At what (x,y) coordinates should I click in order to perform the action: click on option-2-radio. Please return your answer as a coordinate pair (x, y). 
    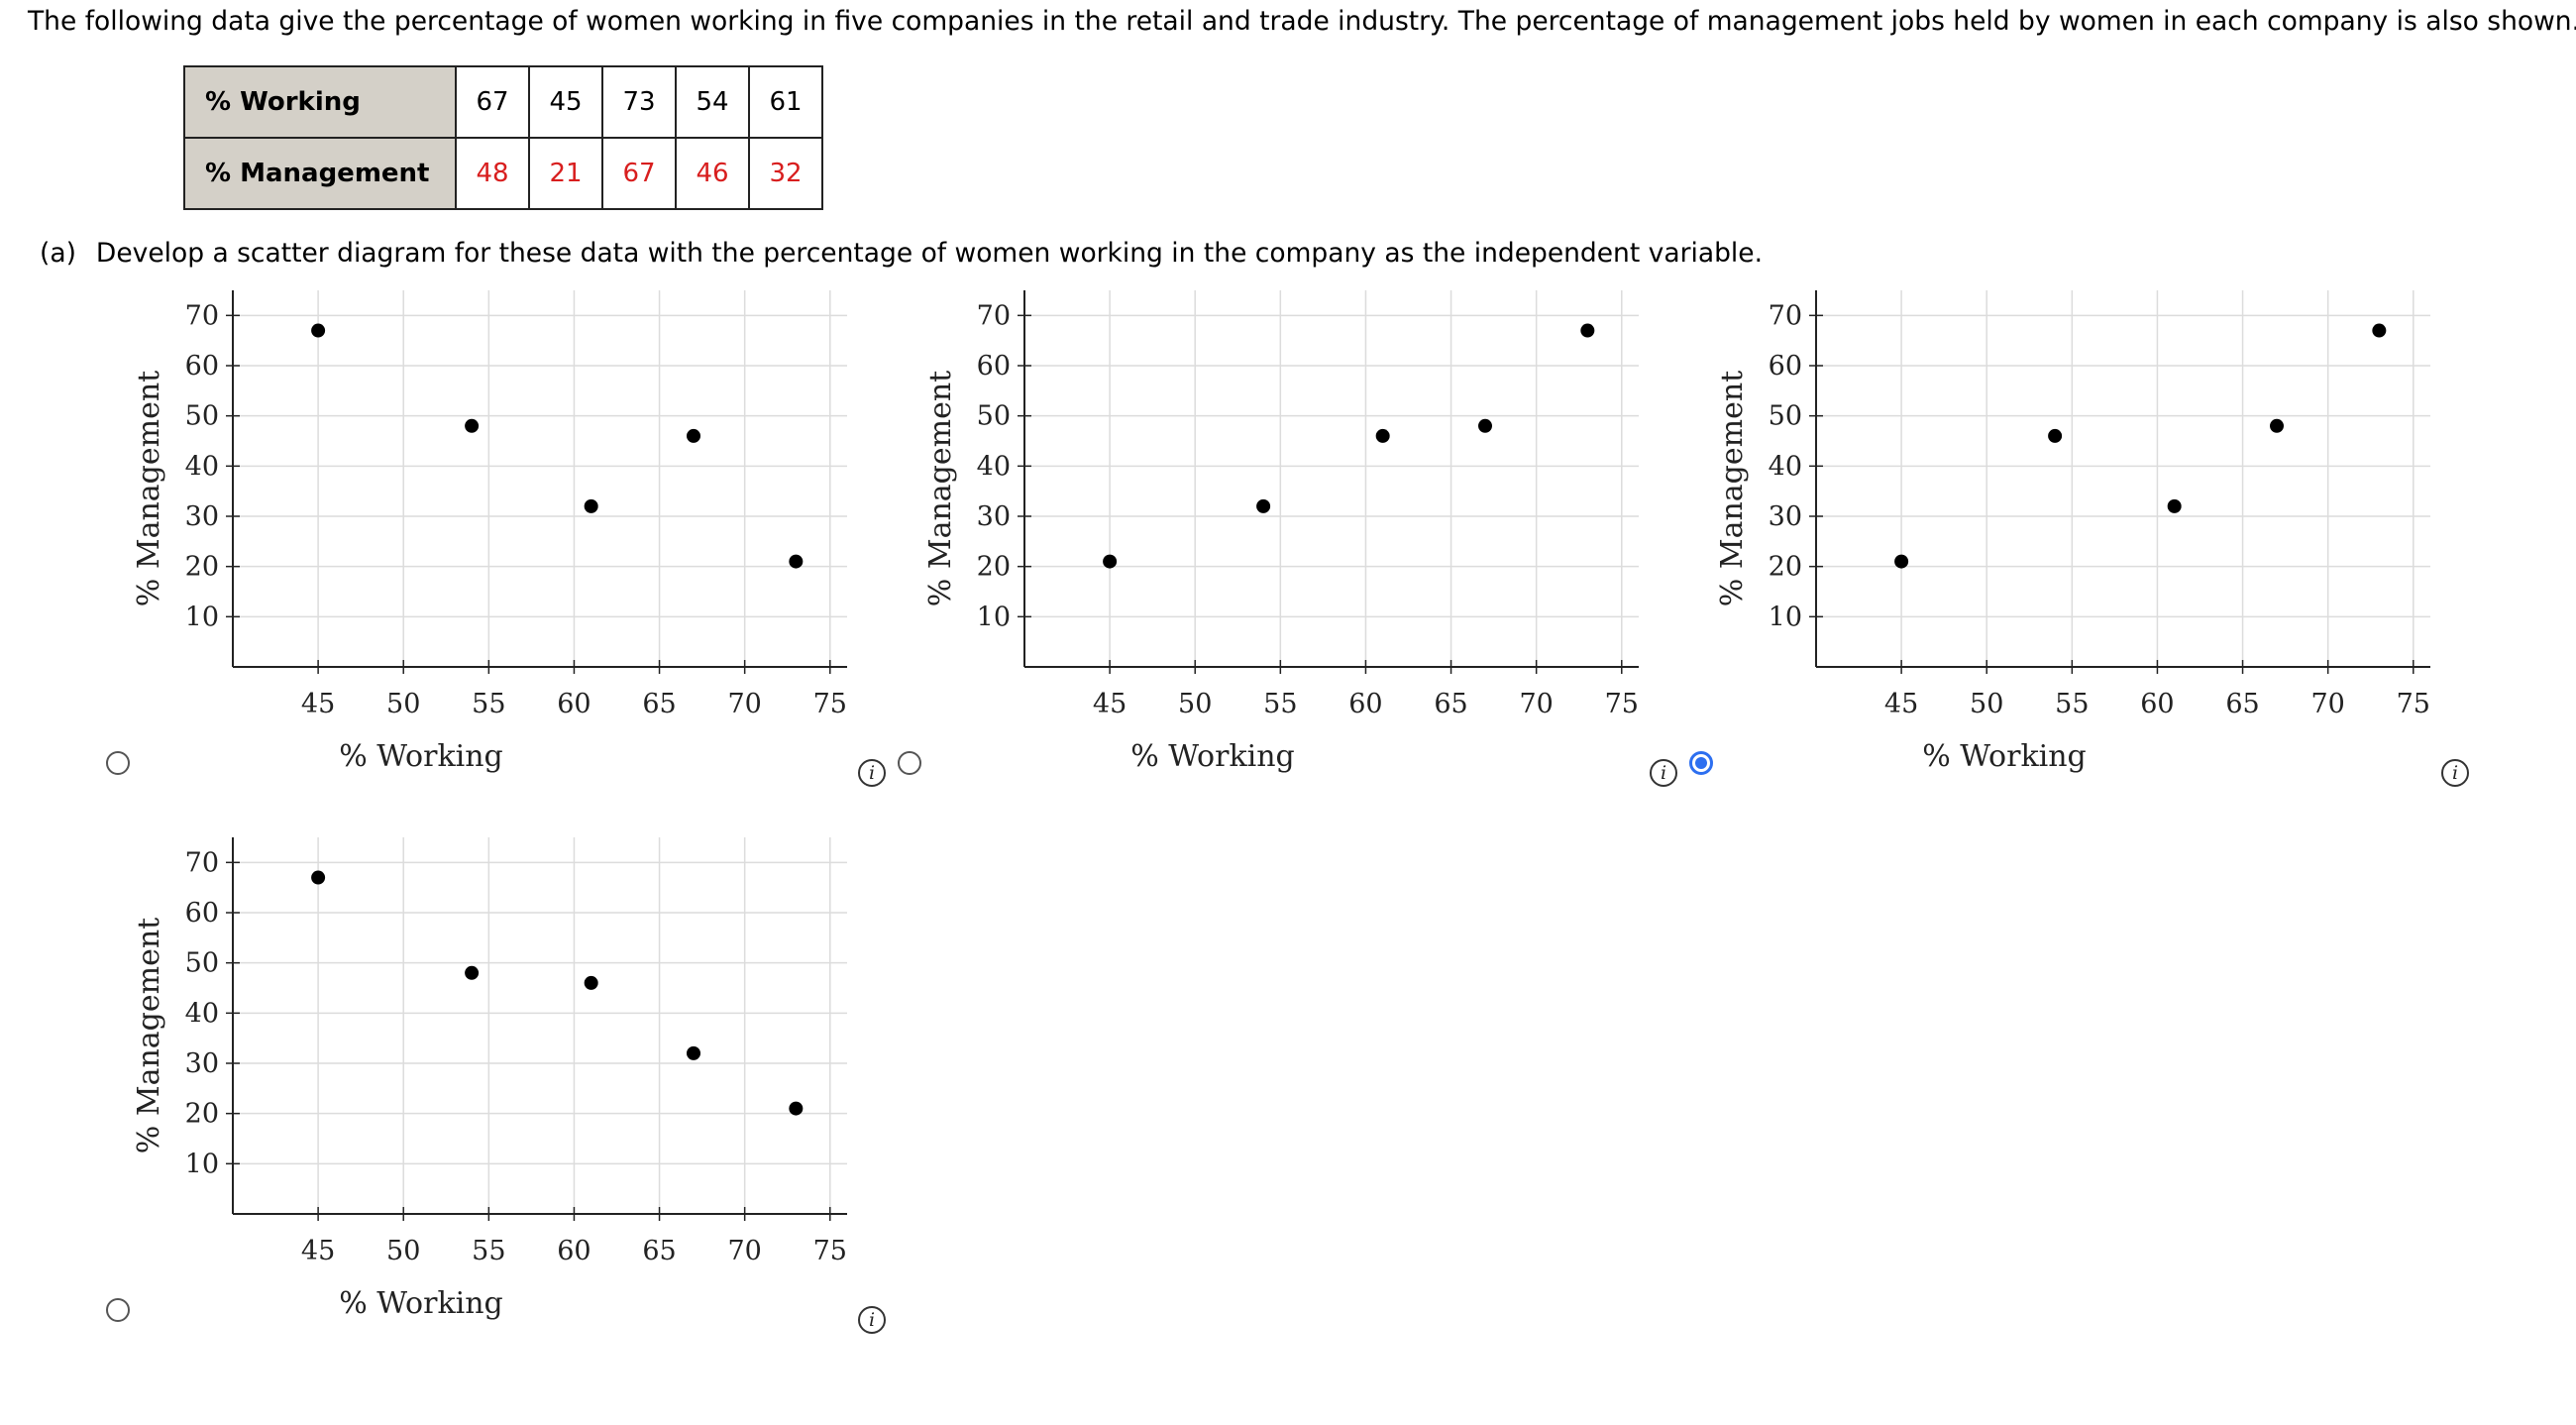
    Looking at the image, I should click on (910, 763).